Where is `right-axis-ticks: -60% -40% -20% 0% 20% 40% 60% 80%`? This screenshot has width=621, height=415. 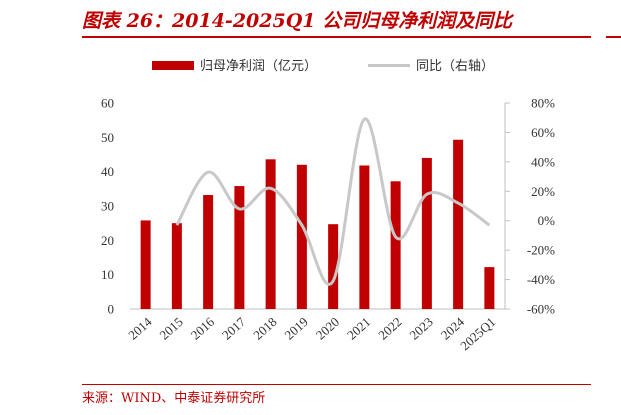 right-axis-ticks: -60% -40% -20% 0% 20% 40% 60% 80% is located at coordinates (530, 206).